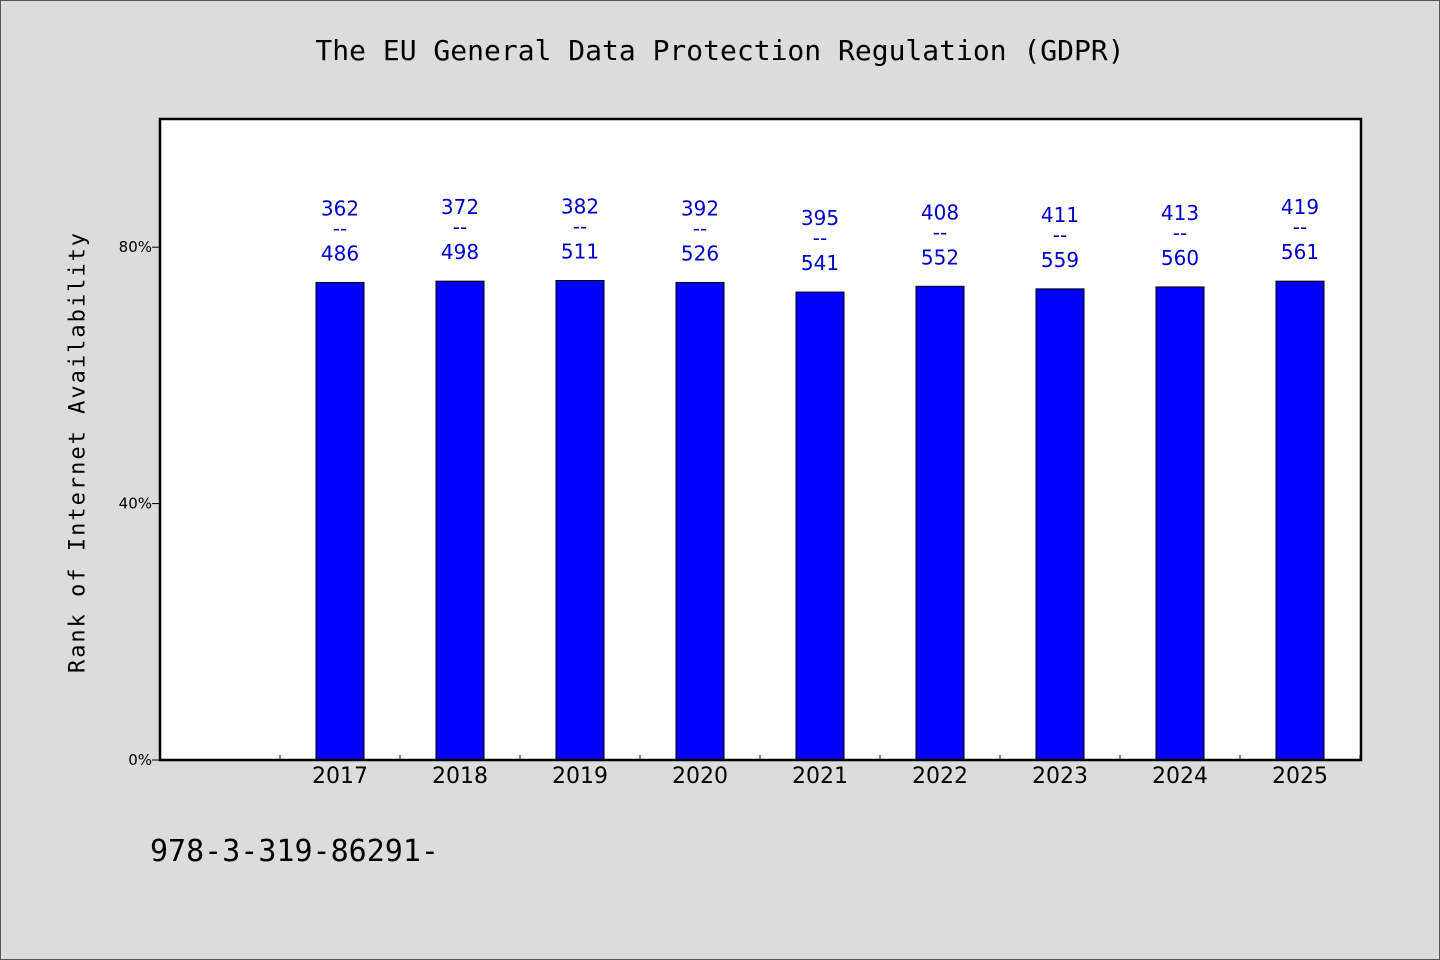 The width and height of the screenshot is (1440, 960). Describe the element at coordinates (340, 208) in the screenshot. I see `bar-label-numerator: 362` at that location.